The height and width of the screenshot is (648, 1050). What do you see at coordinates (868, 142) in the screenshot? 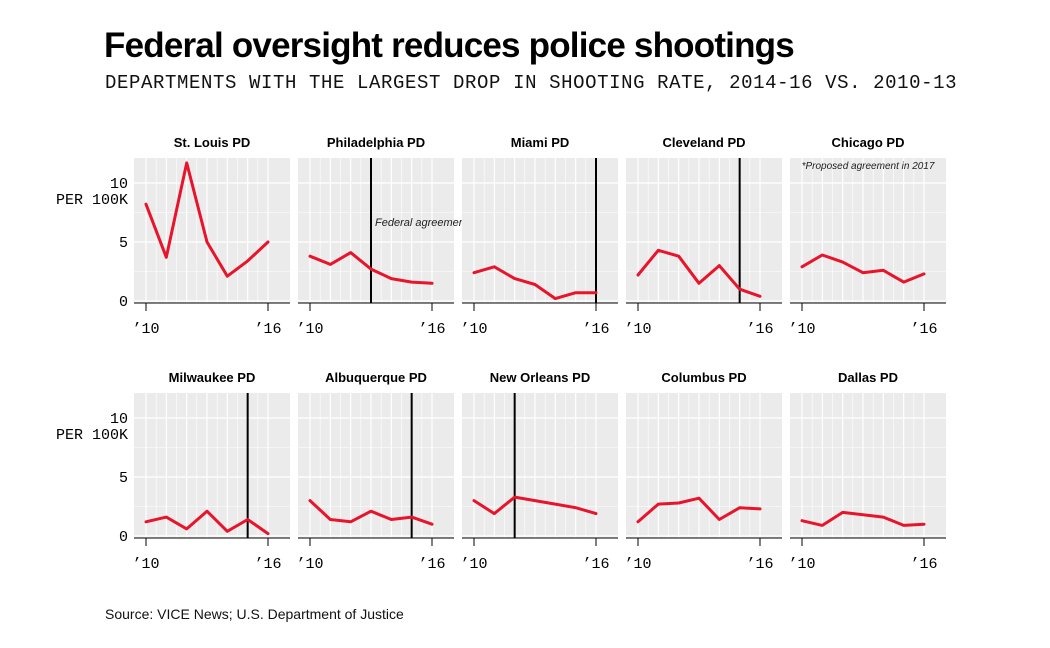
I see `panel-title: Chicago PD` at bounding box center [868, 142].